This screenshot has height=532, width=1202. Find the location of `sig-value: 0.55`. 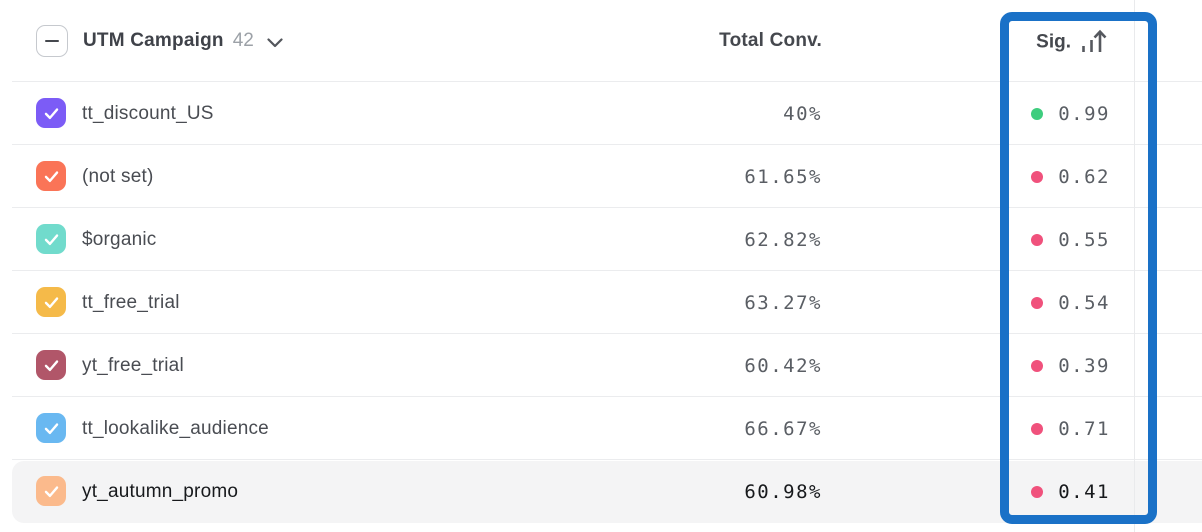

sig-value: 0.55 is located at coordinates (1084, 239).